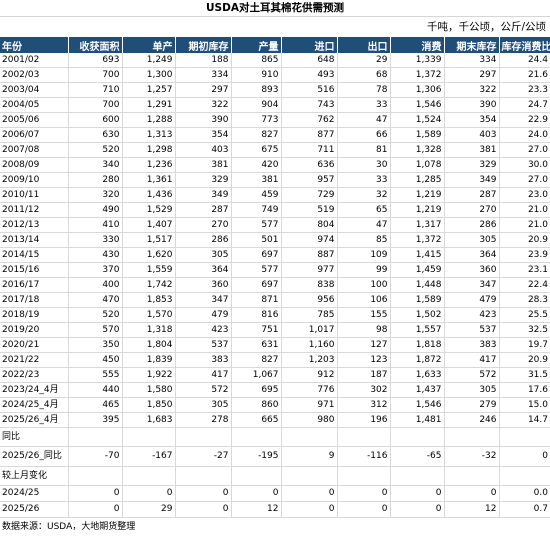 This screenshot has height=536, width=550. I want to click on table-cell: 493, so click(309, 75).